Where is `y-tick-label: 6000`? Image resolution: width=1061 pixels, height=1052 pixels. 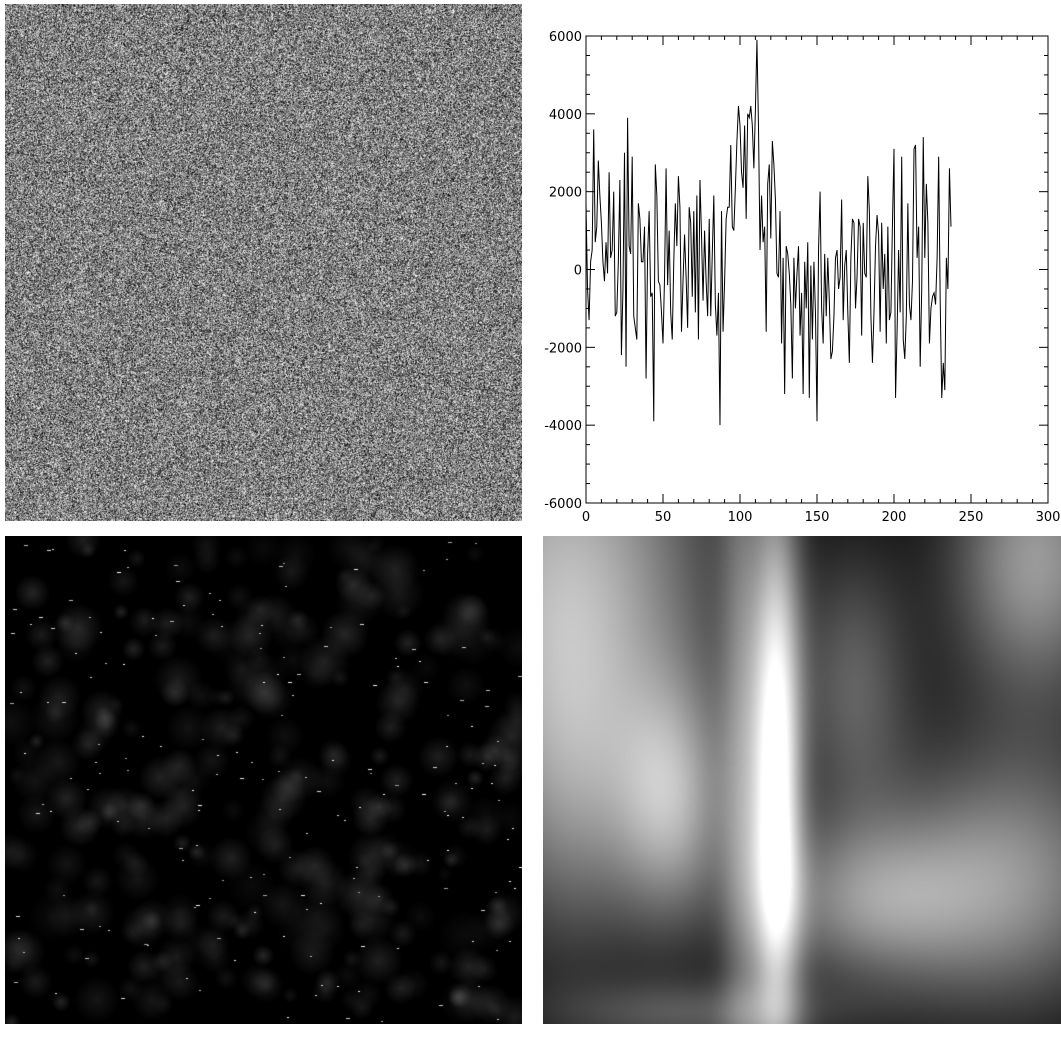 y-tick-label: 6000 is located at coordinates (565, 37).